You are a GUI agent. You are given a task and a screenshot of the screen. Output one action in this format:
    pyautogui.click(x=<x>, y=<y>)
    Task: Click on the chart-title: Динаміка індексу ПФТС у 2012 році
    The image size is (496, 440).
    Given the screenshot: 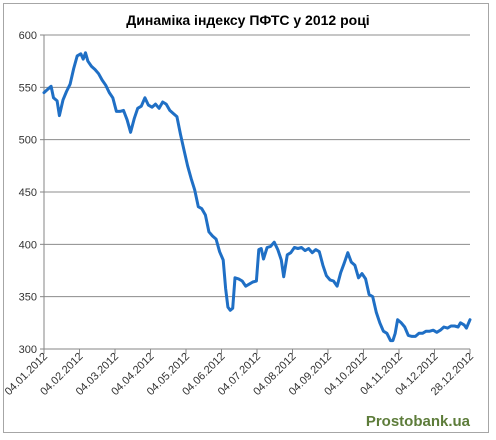 What is the action you would take?
    pyautogui.click(x=247, y=20)
    